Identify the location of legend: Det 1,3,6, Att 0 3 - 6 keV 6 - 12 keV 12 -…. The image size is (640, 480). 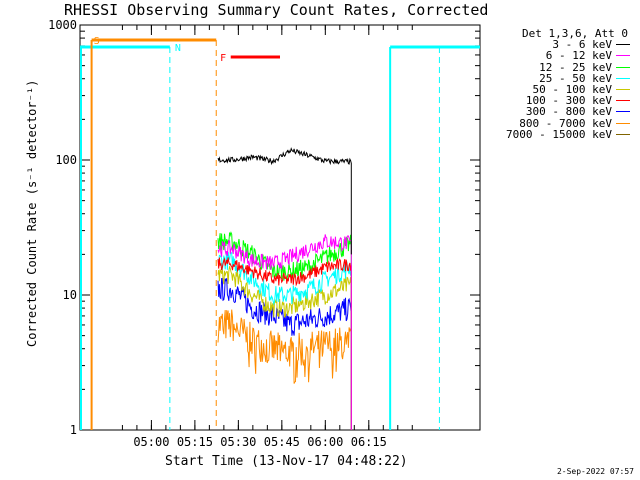
(557, 84).